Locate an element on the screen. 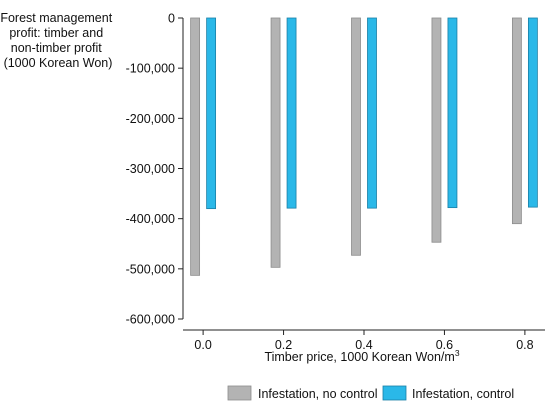 The height and width of the screenshot is (406, 550). x-axis-label-main: Timber price, 1000 Korean Won/m is located at coordinates (359, 357).